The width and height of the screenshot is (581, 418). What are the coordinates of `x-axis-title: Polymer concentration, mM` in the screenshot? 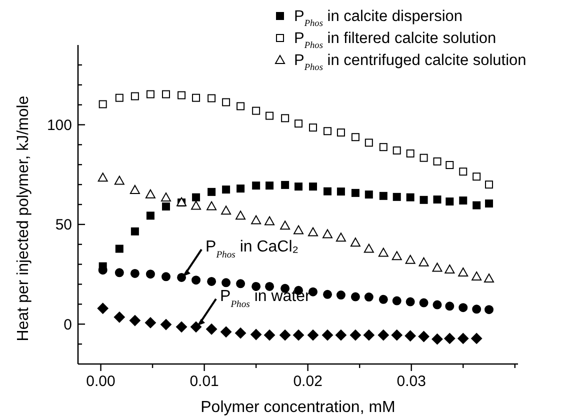 It's located at (298, 407).